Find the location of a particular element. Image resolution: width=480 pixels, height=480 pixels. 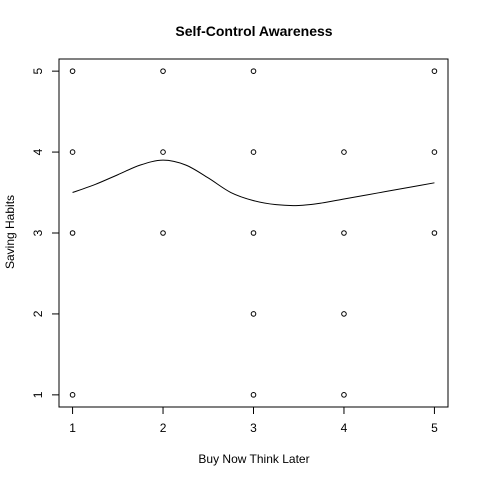

x-tick-label: 5 is located at coordinates (434, 428).